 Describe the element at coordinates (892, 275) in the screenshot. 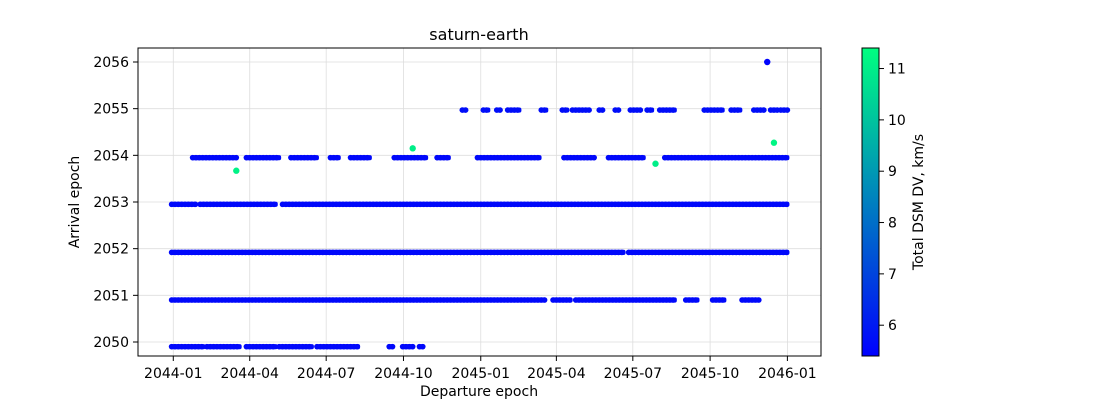

I see `colorbar-tick-label: 7` at that location.